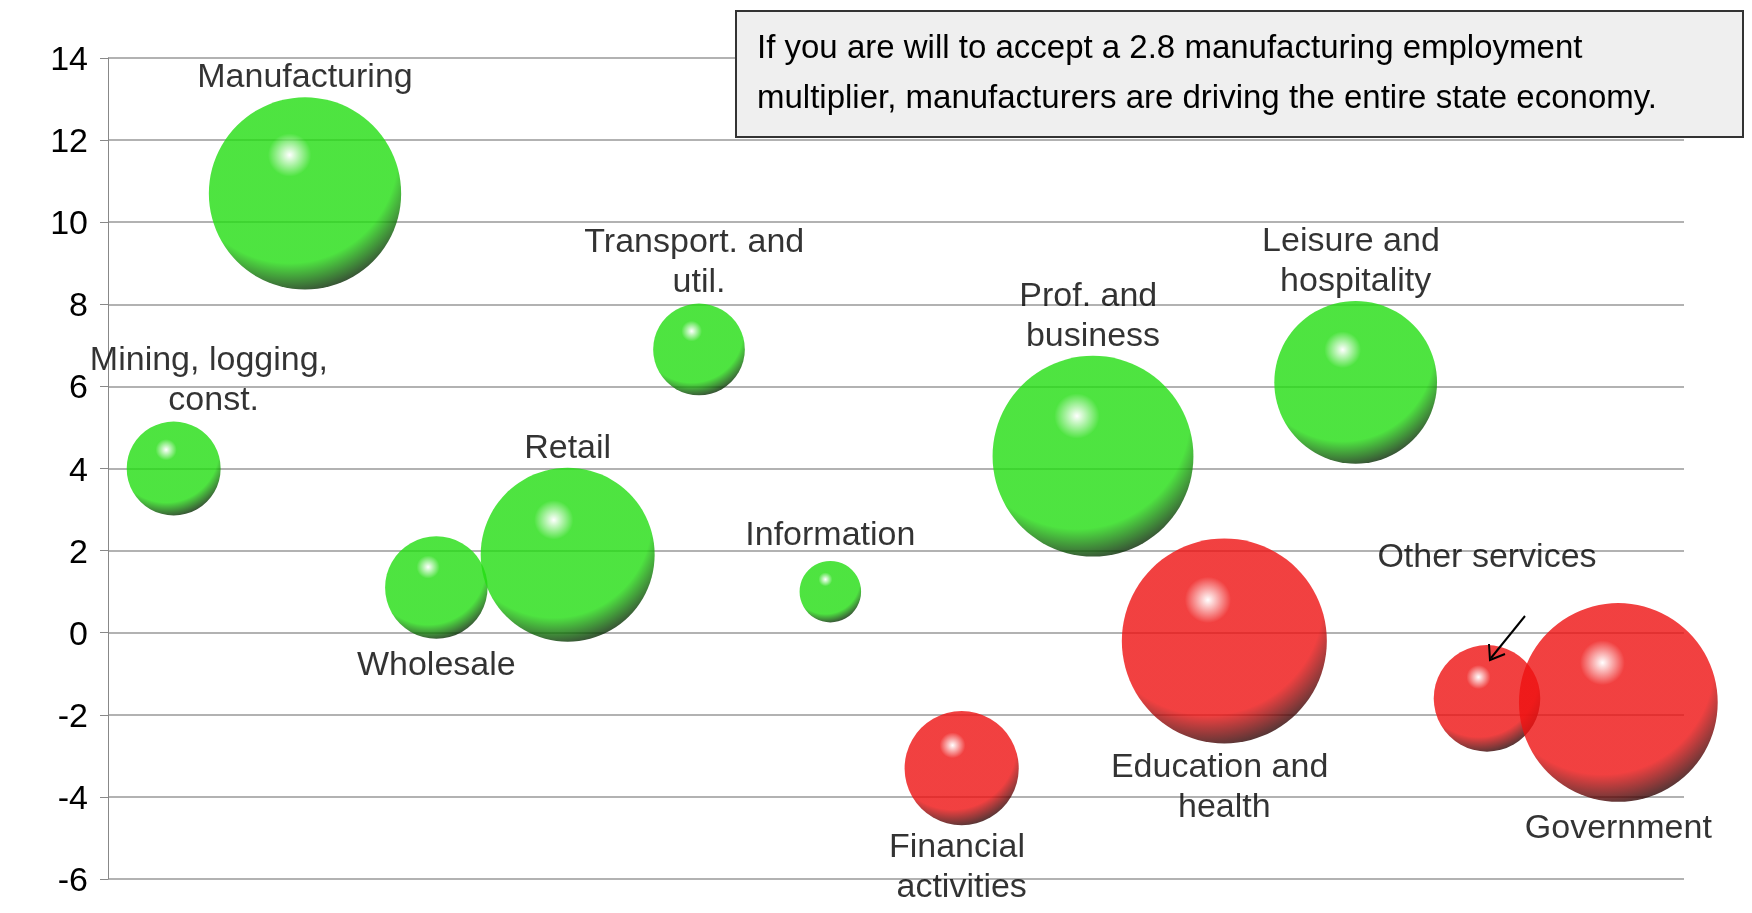 Image resolution: width=1752 pixels, height=913 pixels. Describe the element at coordinates (830, 532) in the screenshot. I see `series-label: Information` at that location.